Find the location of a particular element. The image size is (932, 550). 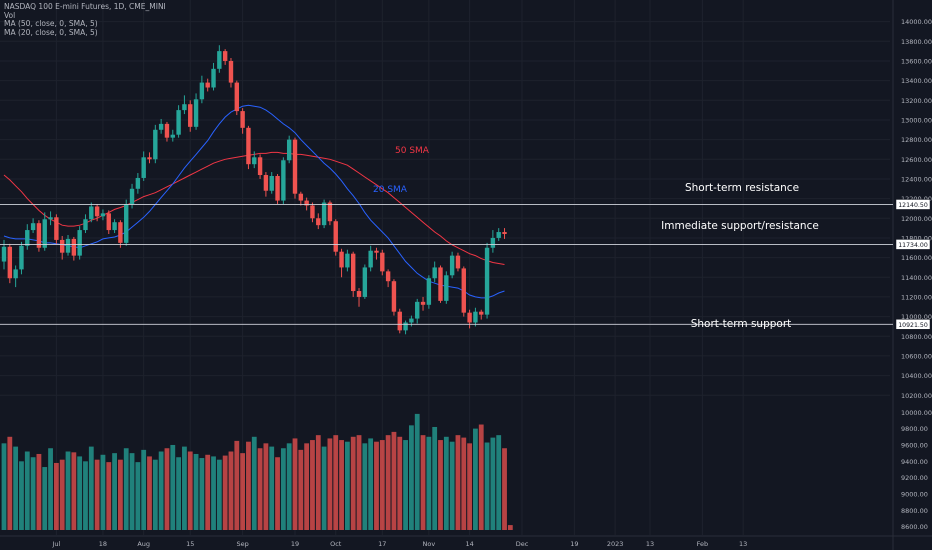

price-tick-label: 10200.00 is located at coordinates (916, 396).